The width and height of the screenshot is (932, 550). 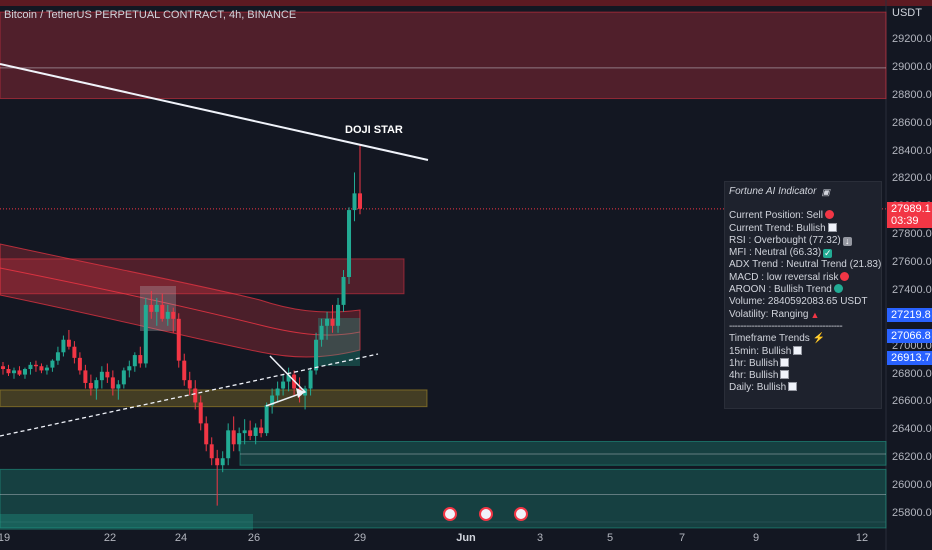 I want to click on channel-band, so click(x=180, y=300).